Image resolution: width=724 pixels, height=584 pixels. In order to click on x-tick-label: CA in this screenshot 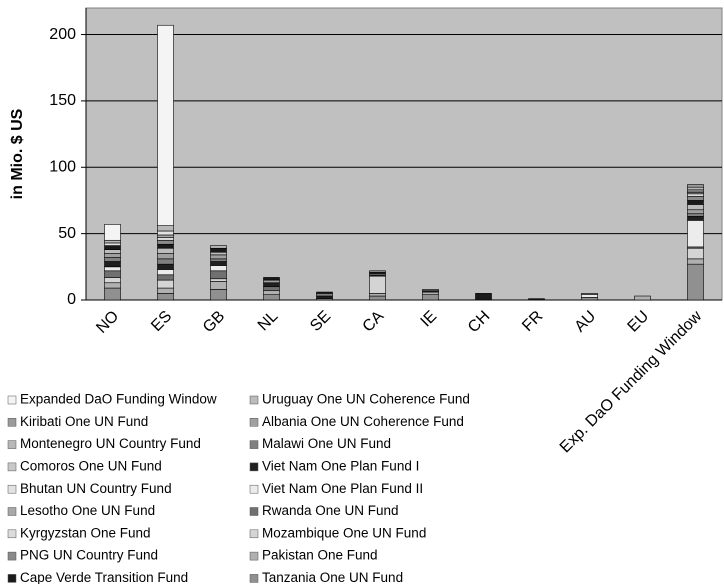, I will do `click(374, 322)`.